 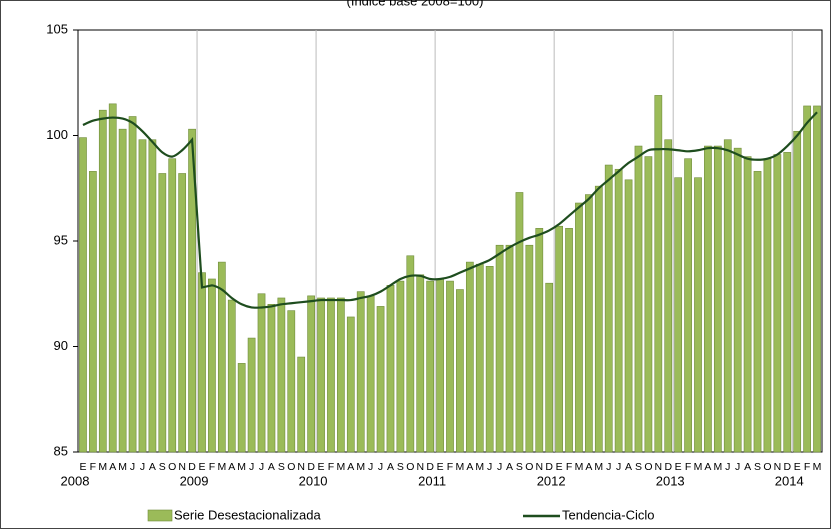 I want to click on legend-label: Tendencia-Ciclo, so click(x=608, y=514).